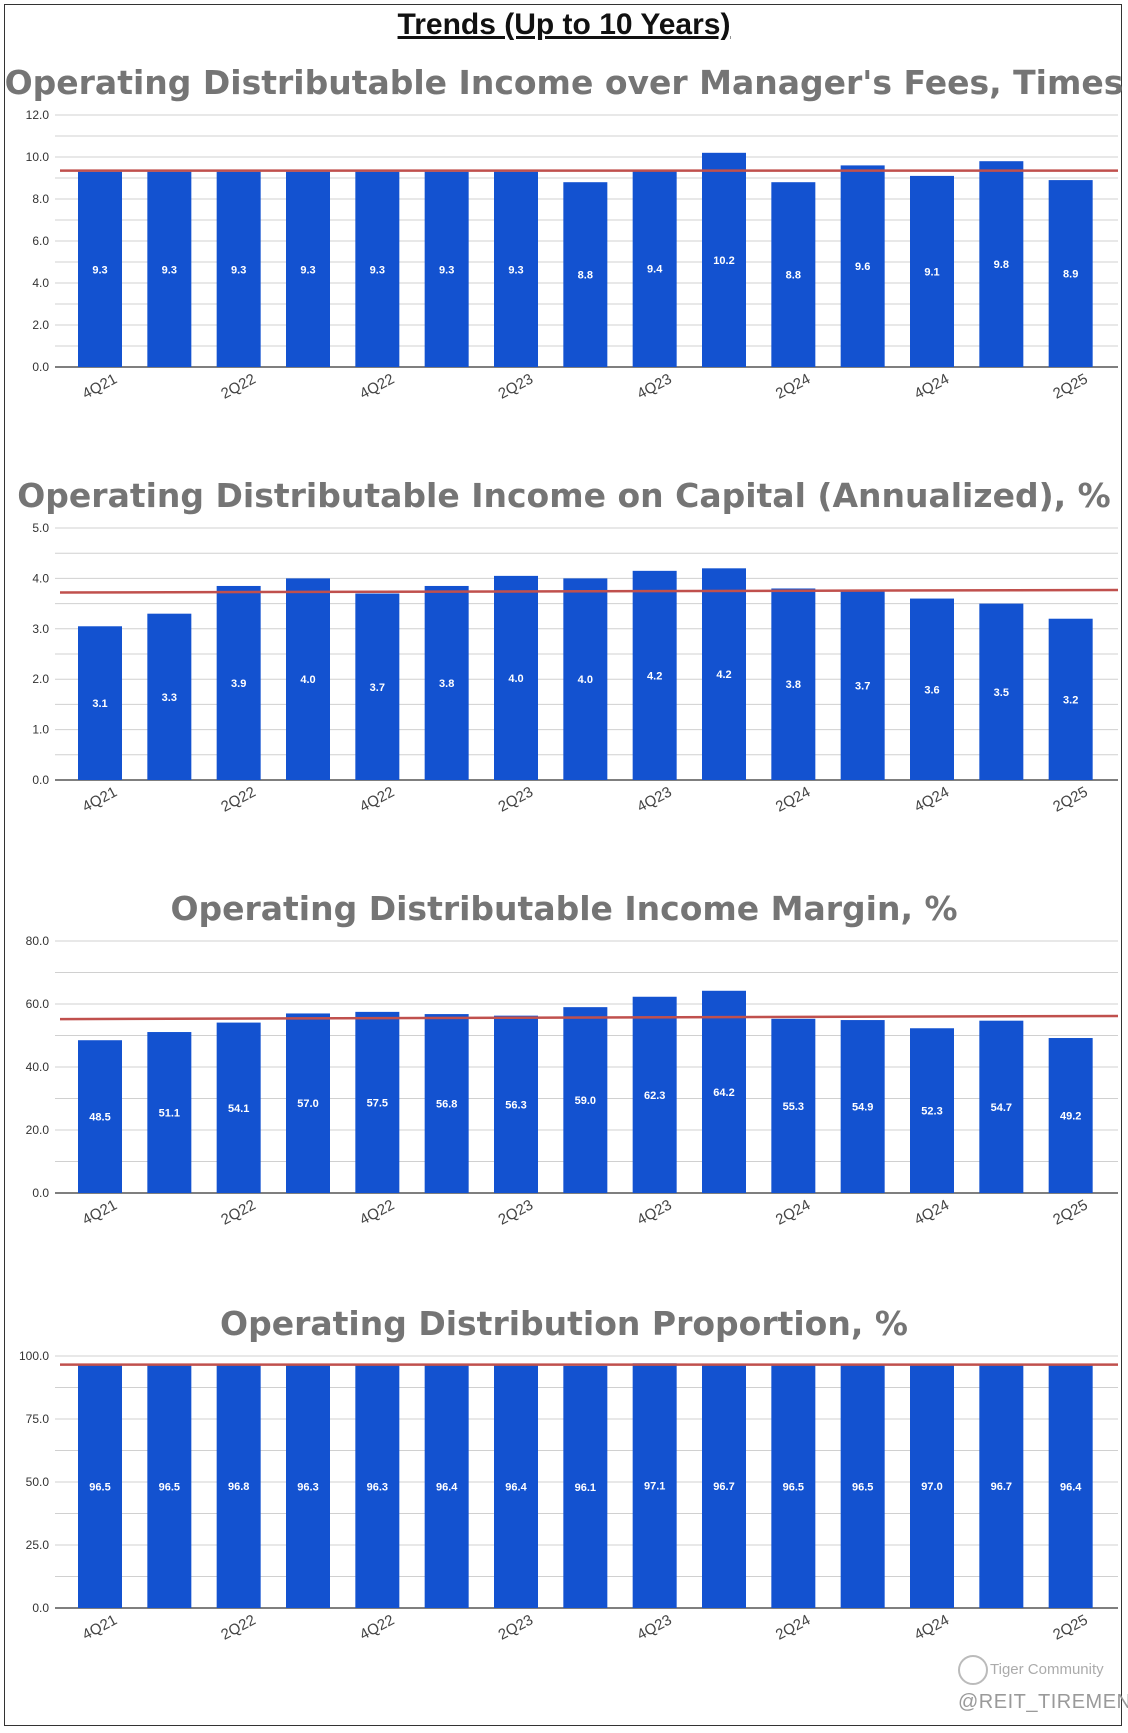 This screenshot has width=1128, height=1733. I want to click on fees-multiple-bar-1q22, so click(169, 269).